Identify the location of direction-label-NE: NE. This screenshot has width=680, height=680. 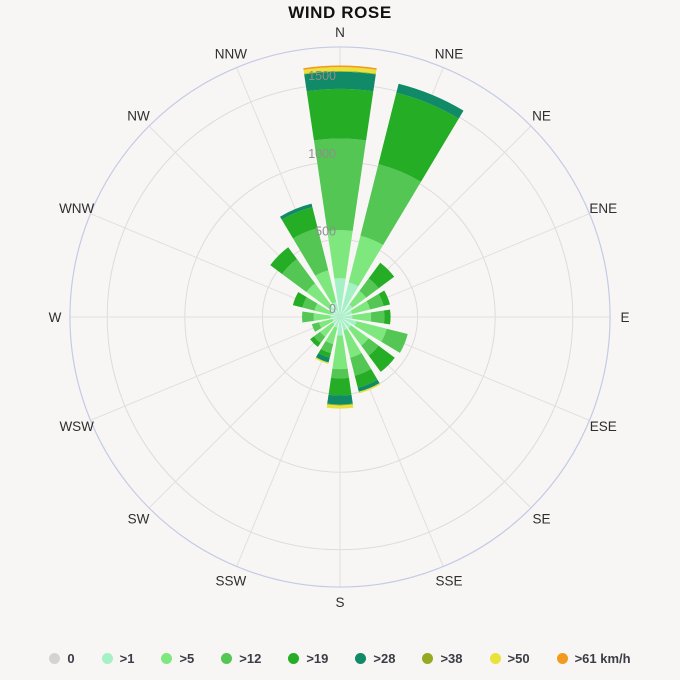
(541, 115).